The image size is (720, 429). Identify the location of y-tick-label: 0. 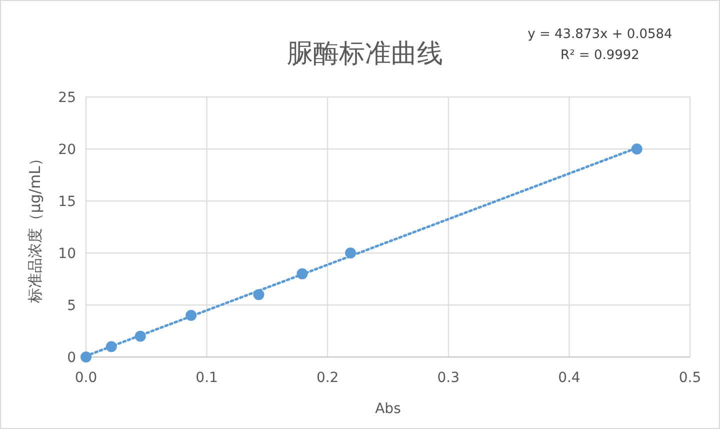
(71, 358).